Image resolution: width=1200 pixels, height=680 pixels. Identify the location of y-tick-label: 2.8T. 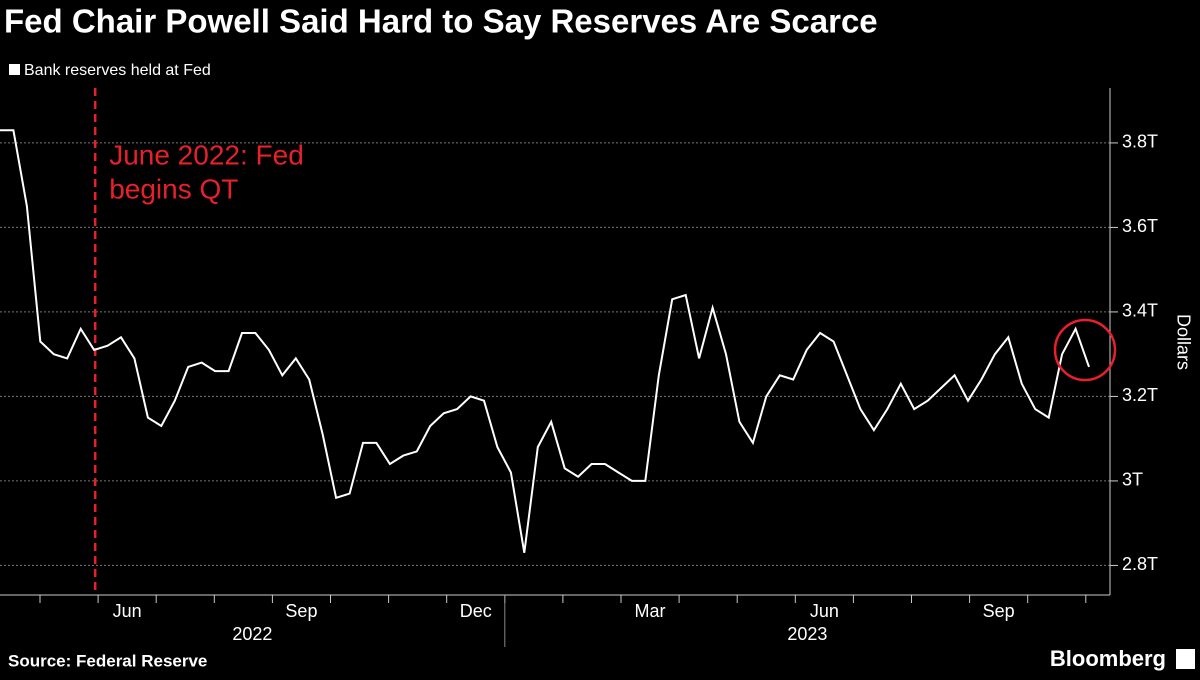
(1140, 564).